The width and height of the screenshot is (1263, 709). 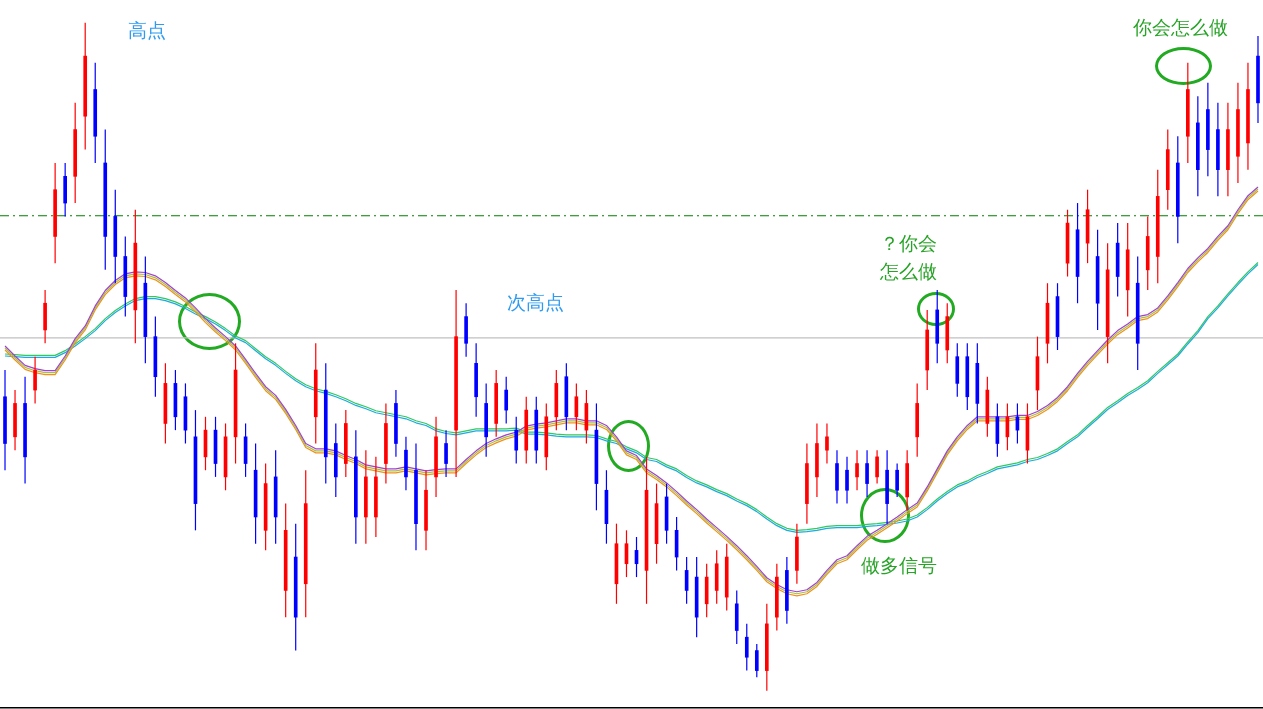 What do you see at coordinates (908, 257) in the screenshot?
I see `annotation: ？你会怎么做` at bounding box center [908, 257].